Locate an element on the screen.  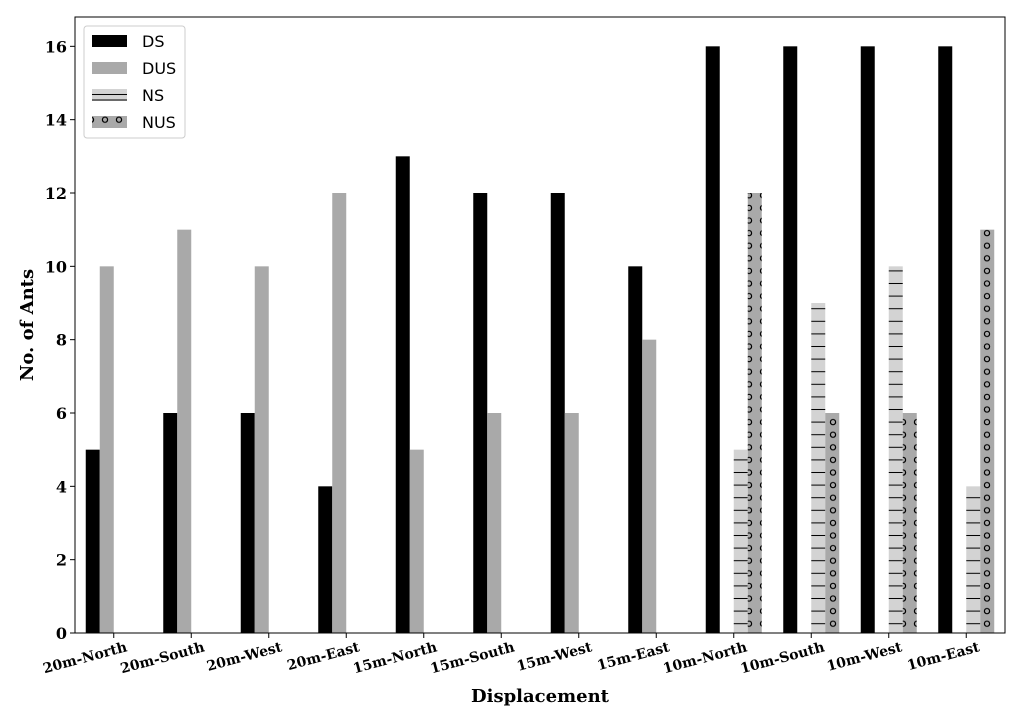
bar-nus-10m-west is located at coordinates (909, 523).